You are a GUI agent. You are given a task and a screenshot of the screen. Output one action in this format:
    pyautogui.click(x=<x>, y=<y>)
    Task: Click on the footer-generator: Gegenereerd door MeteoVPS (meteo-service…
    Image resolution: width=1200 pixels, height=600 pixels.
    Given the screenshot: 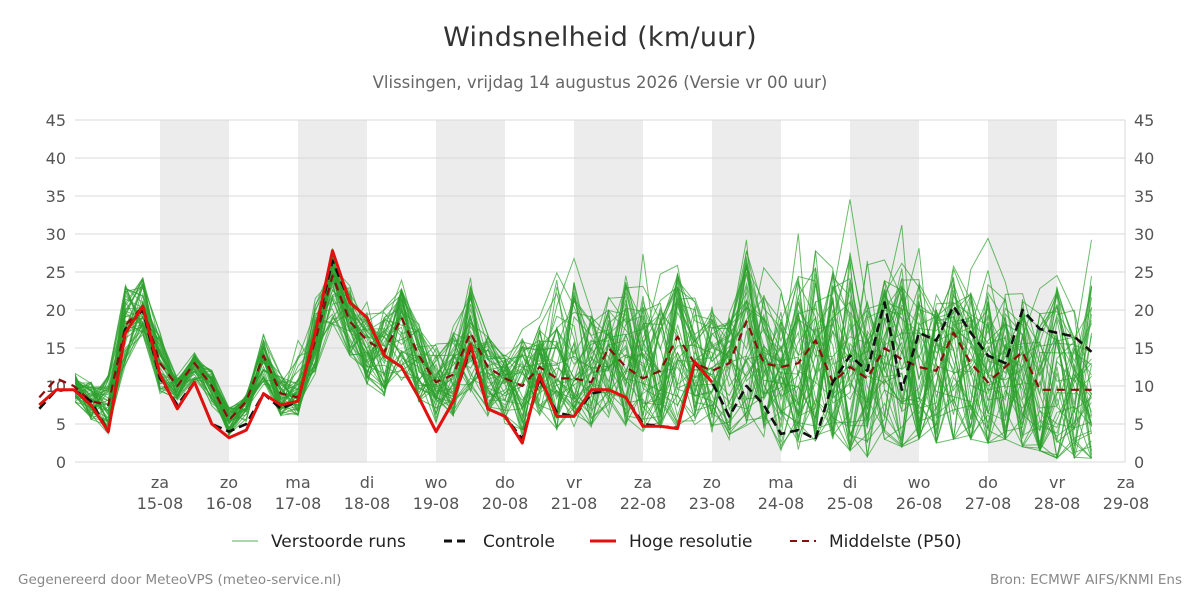 What is the action you would take?
    pyautogui.click(x=180, y=580)
    